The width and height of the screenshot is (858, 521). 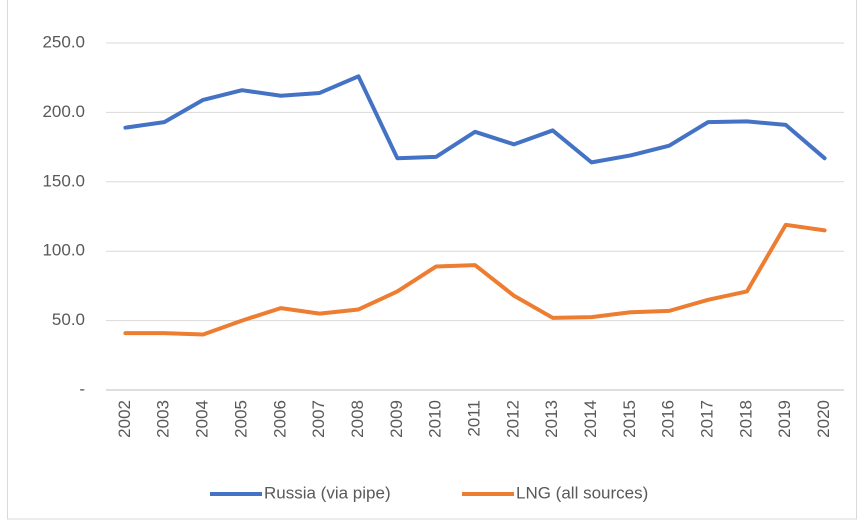 I want to click on x-tick-label: 2007, so click(x=318, y=419).